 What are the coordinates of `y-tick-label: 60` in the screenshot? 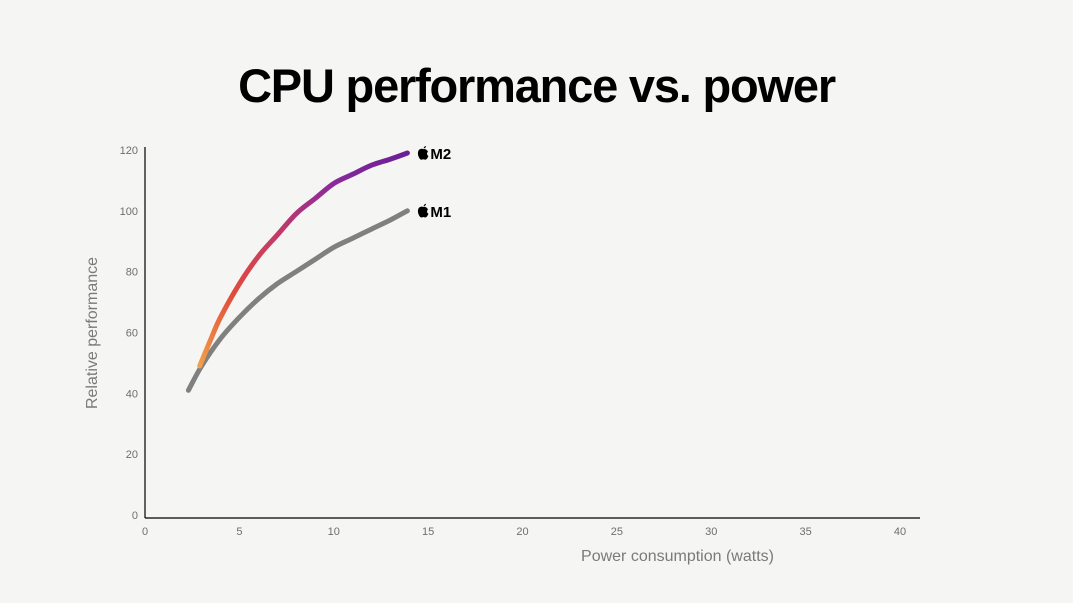 It's located at (132, 334).